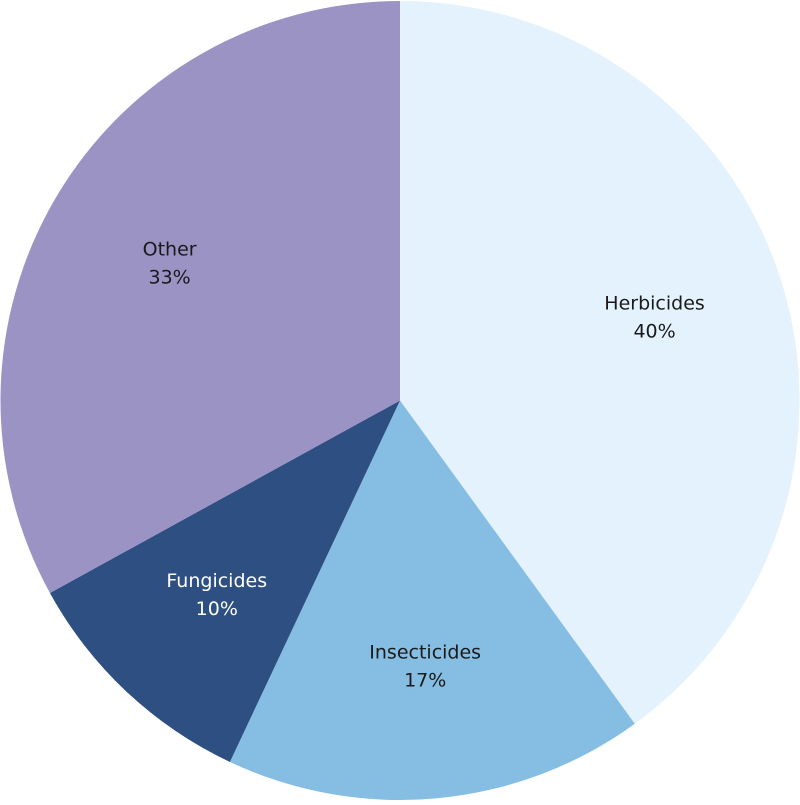 The width and height of the screenshot is (800, 805). Describe the element at coordinates (425, 680) in the screenshot. I see `slice-value-label: 17%` at that location.